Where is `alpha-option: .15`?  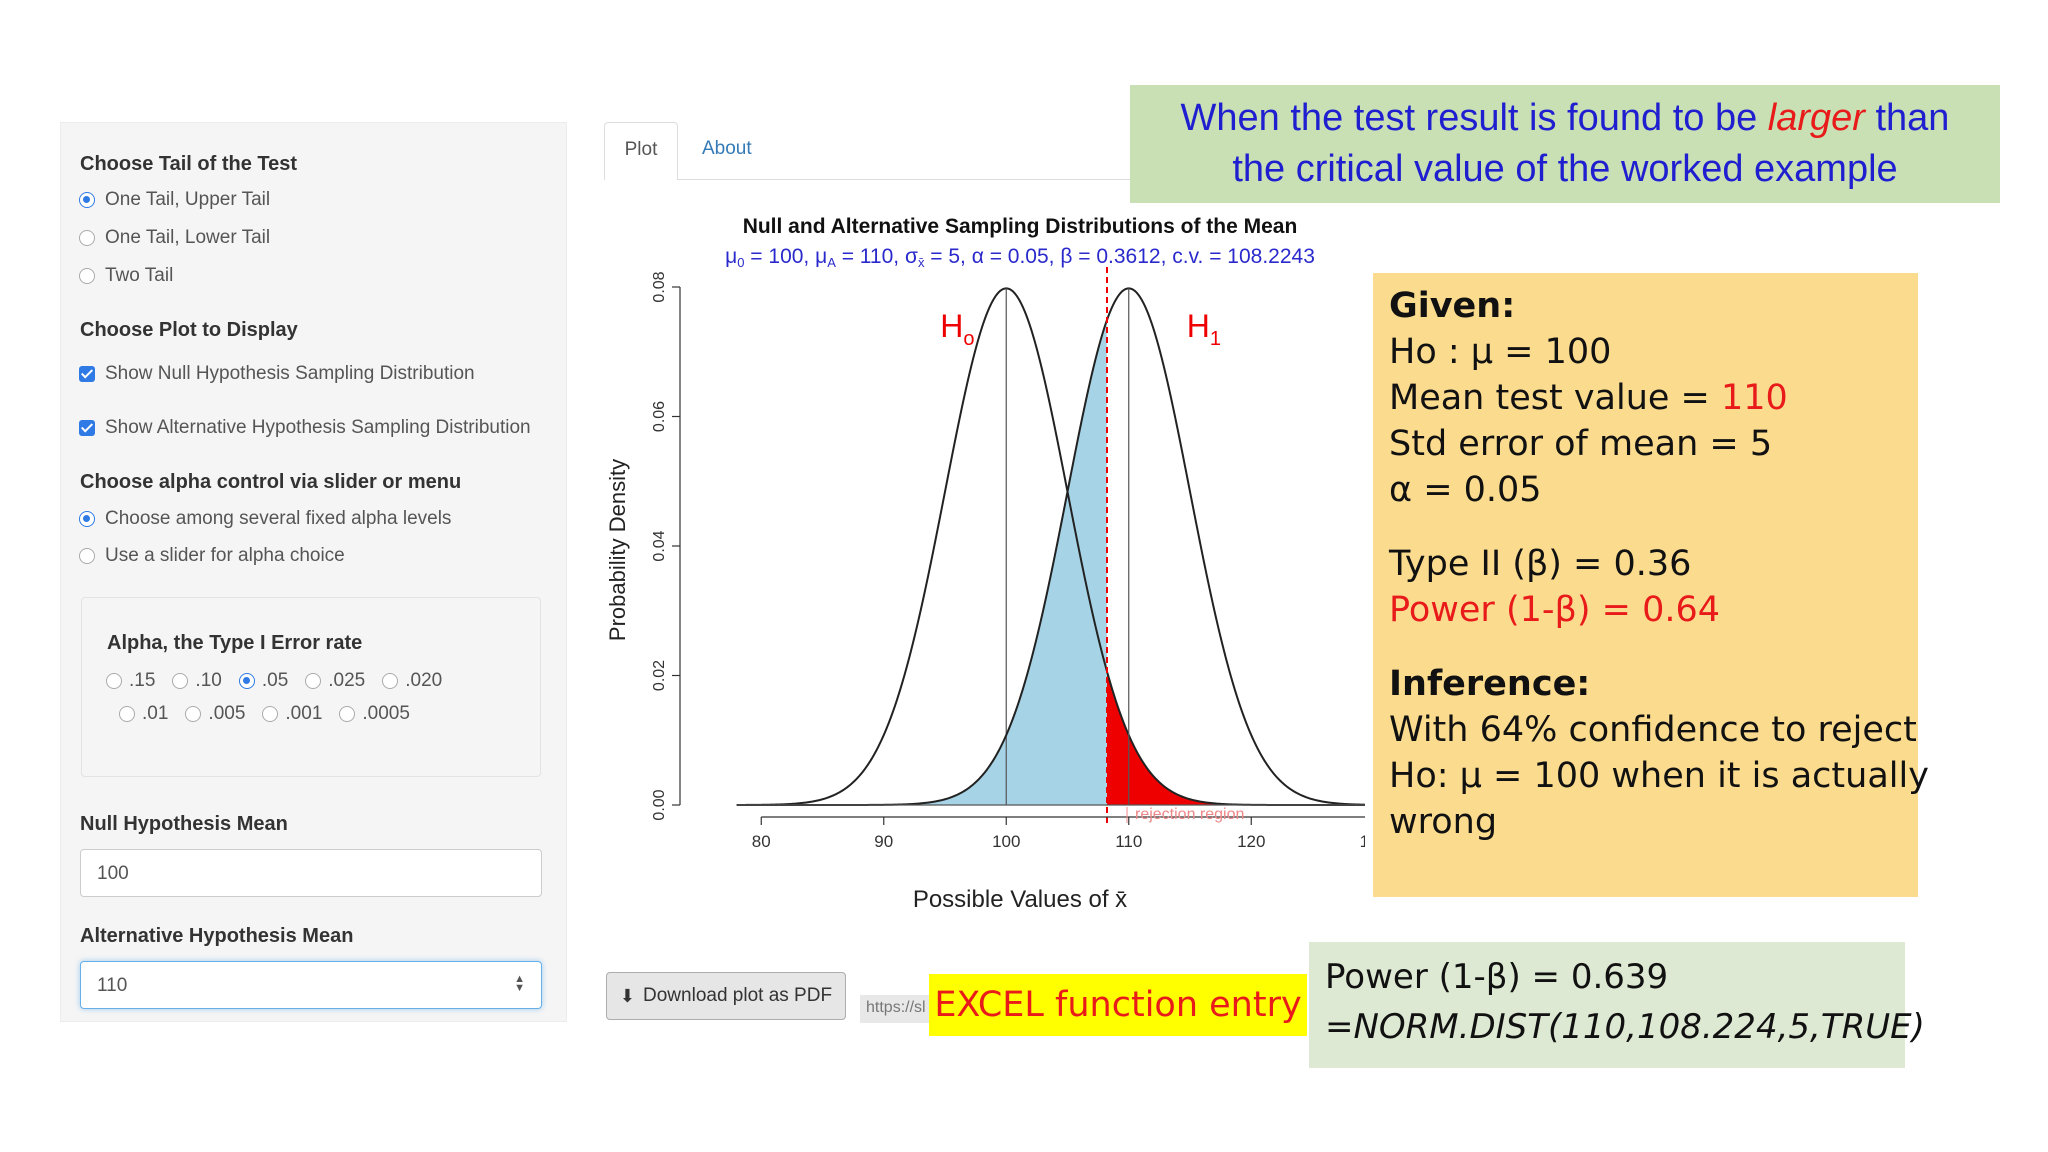
alpha-option: .15 is located at coordinates (130, 681).